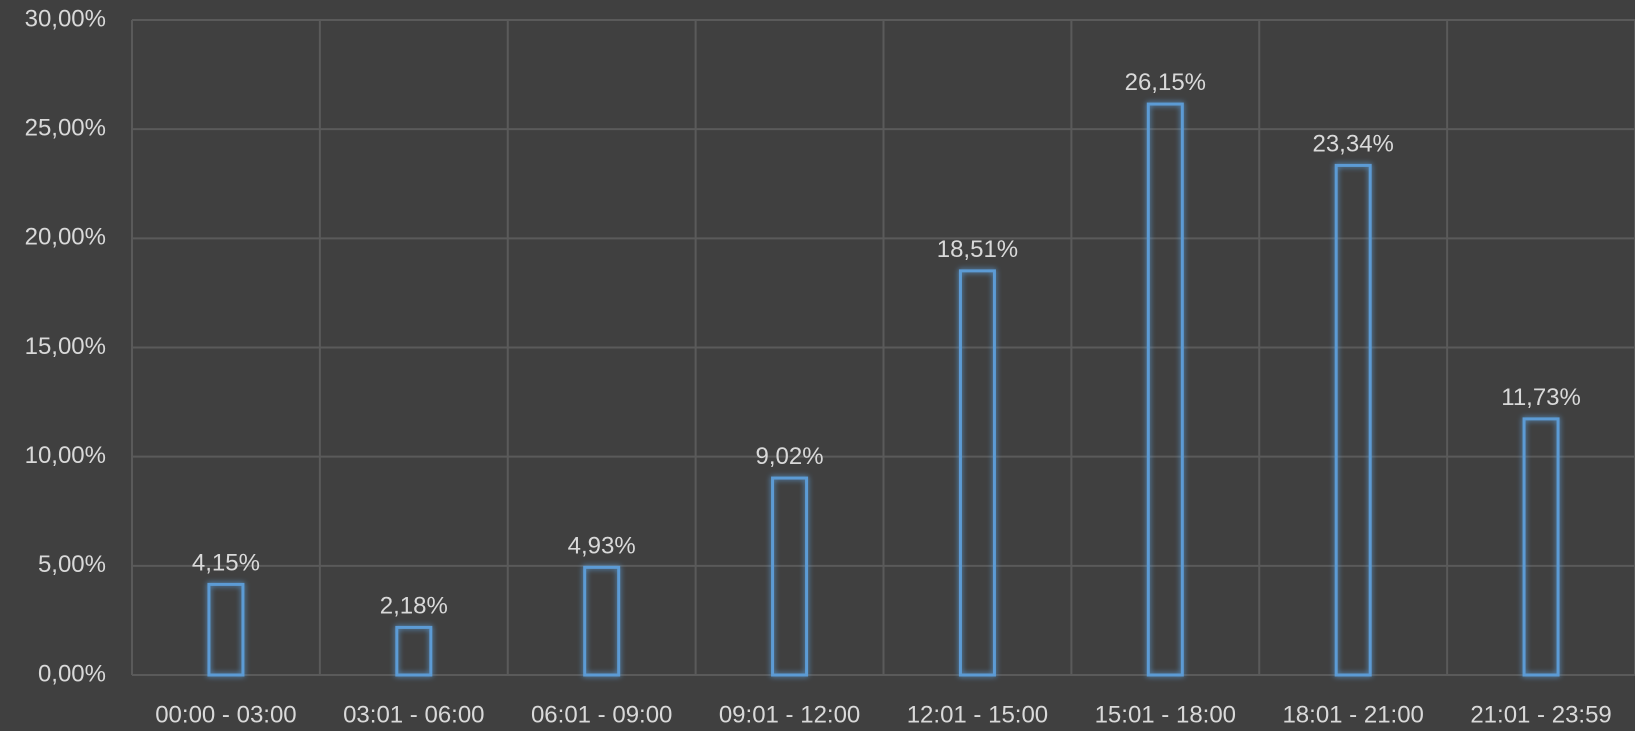 This screenshot has width=1635, height=731. What do you see at coordinates (1165, 714) in the screenshot?
I see `x-axis-tick-label: 15:01 - 18:00` at bounding box center [1165, 714].